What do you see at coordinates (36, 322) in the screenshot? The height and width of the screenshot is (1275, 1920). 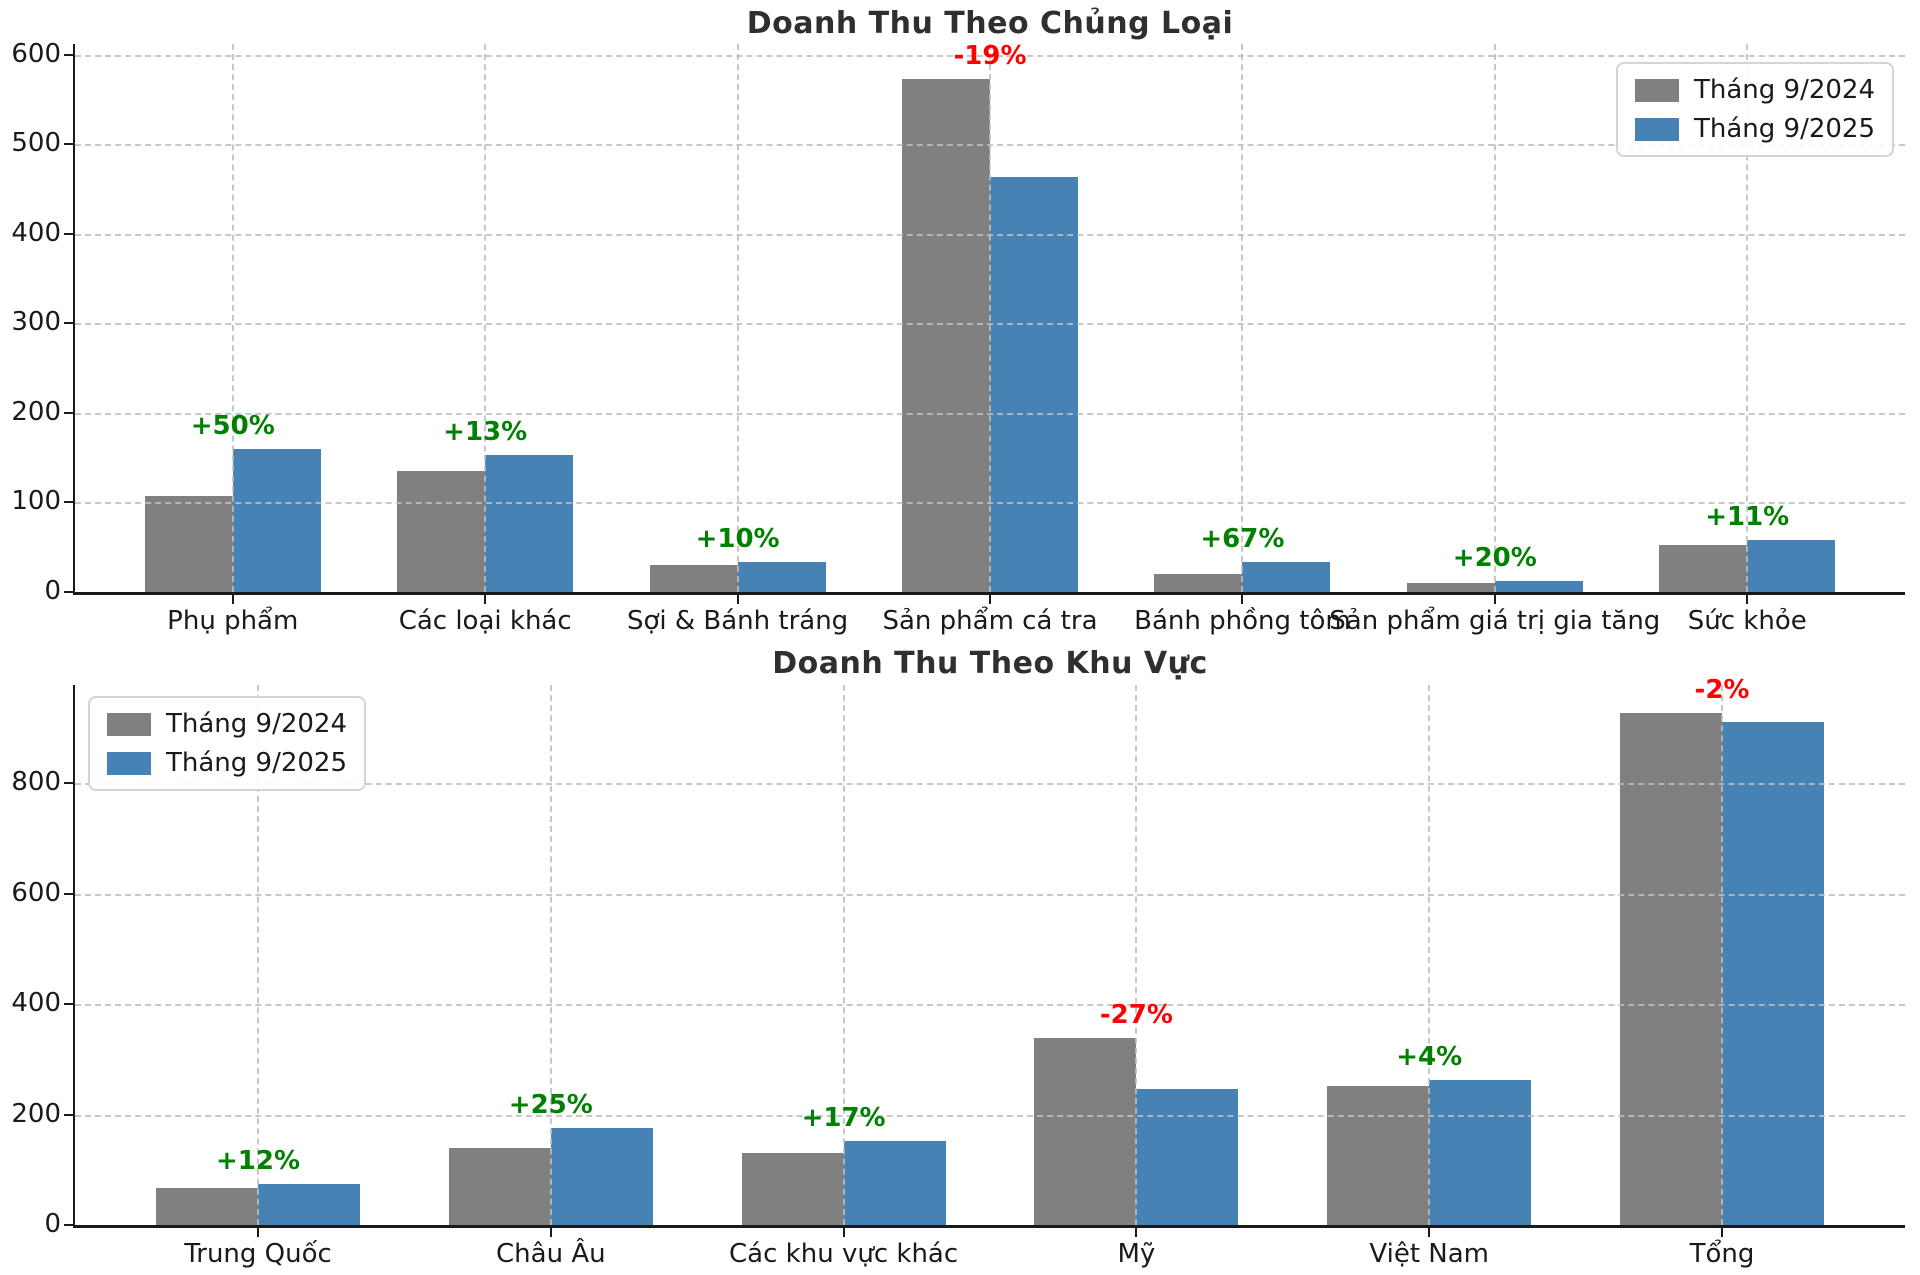 I see `y-tick-label-300: 300` at bounding box center [36, 322].